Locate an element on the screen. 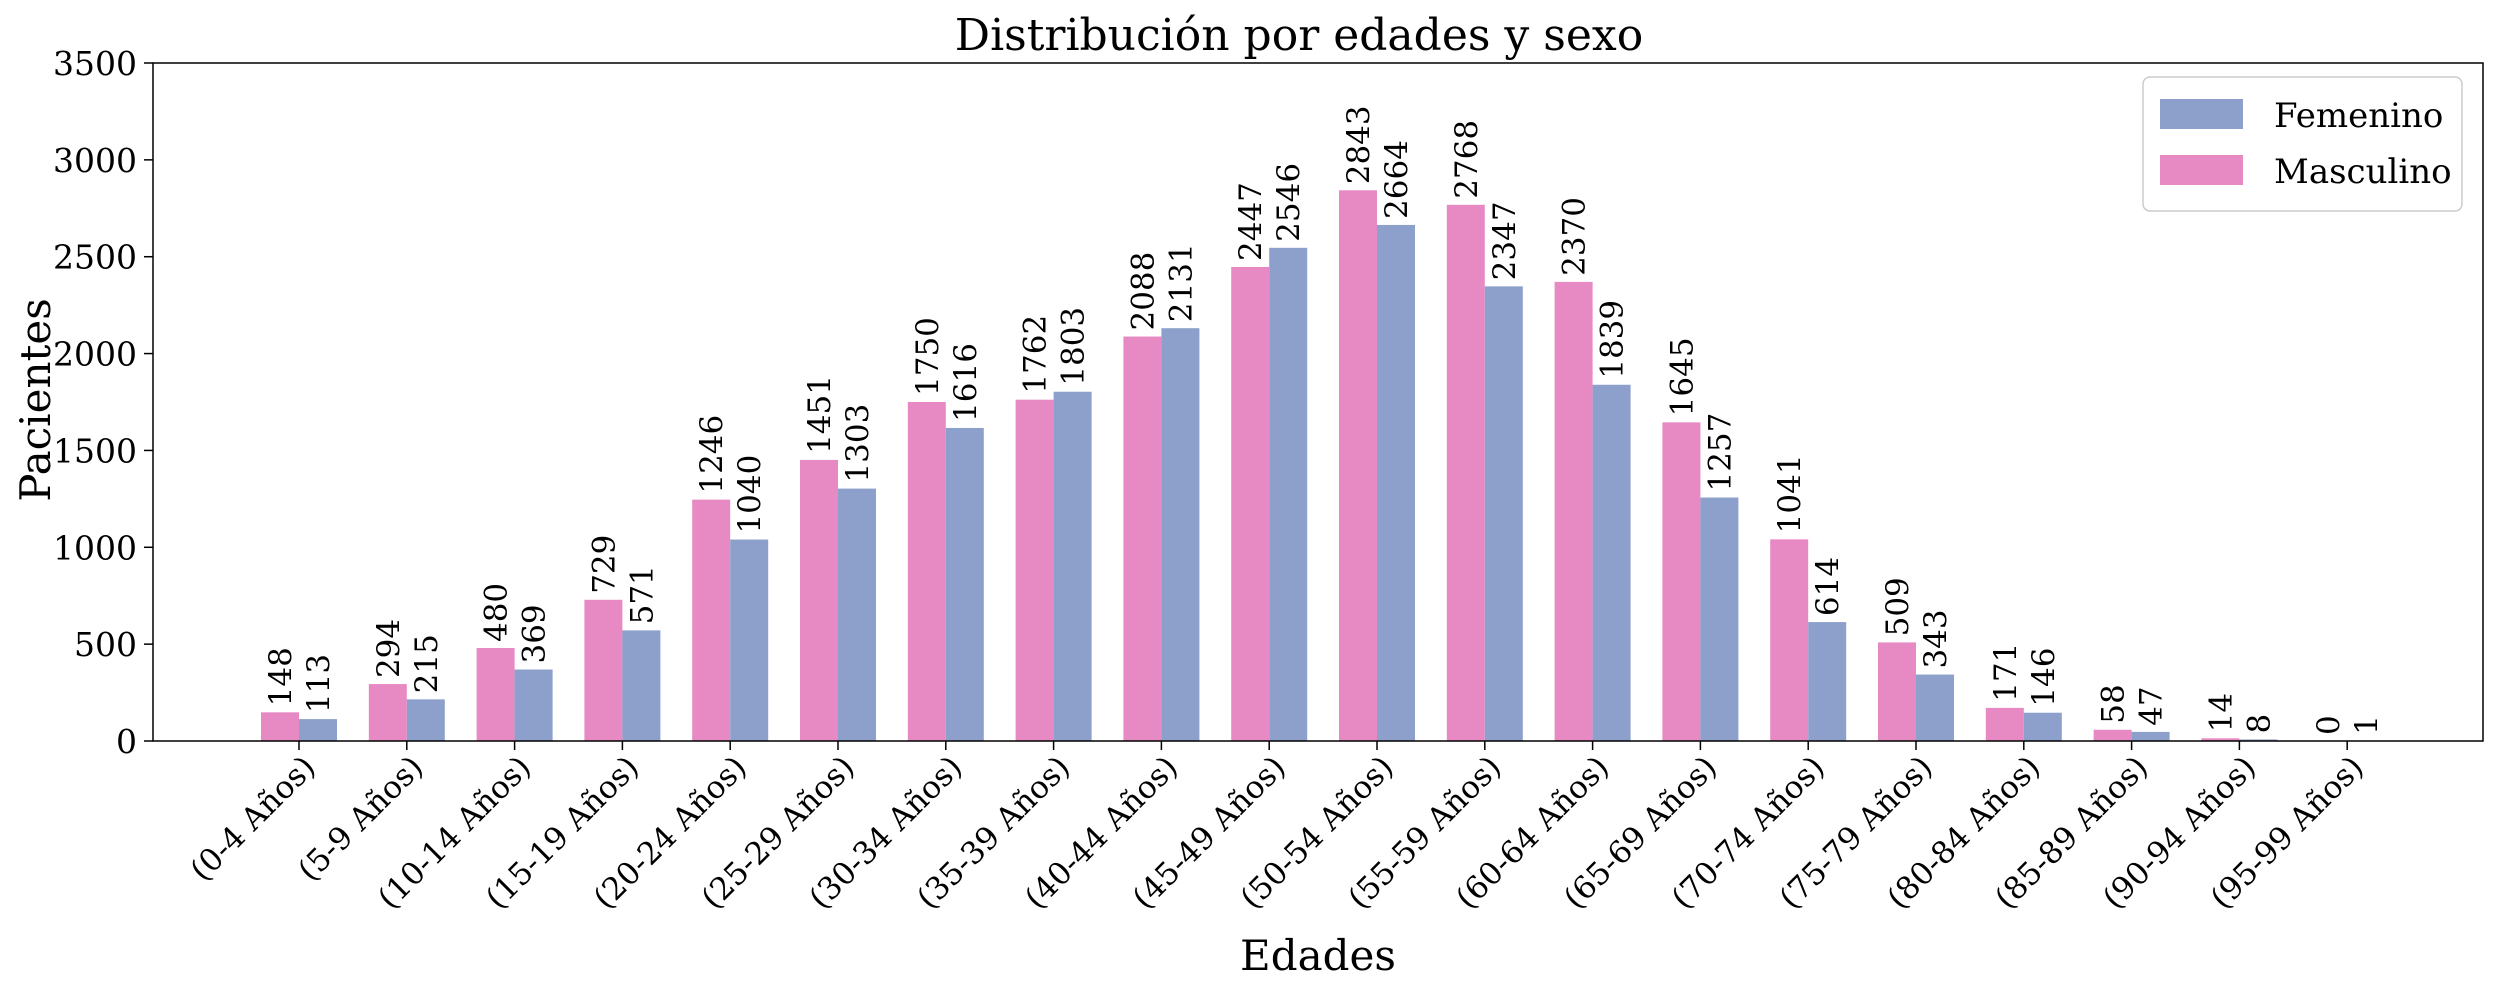 Image resolution: width=2500 pixels, height=1000 pixels. y-tick-label: 2000 is located at coordinates (95, 354).